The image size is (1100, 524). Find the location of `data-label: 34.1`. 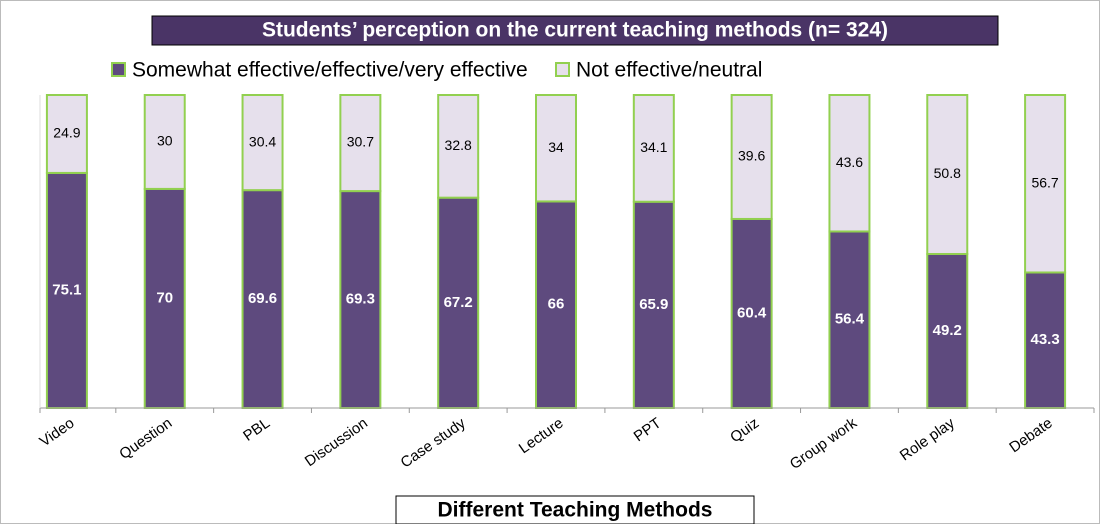

data-label: 34.1 is located at coordinates (653, 147).